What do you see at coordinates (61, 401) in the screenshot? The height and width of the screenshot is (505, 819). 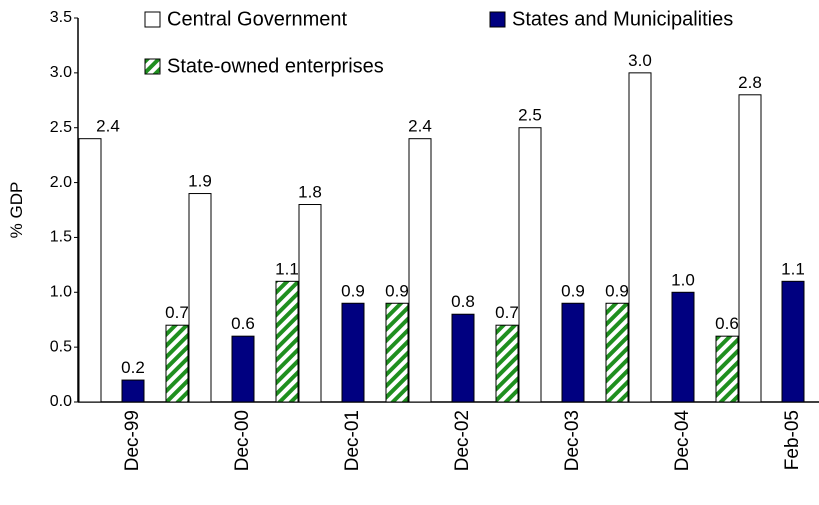 I see `y-tick-label: 0.0` at bounding box center [61, 401].